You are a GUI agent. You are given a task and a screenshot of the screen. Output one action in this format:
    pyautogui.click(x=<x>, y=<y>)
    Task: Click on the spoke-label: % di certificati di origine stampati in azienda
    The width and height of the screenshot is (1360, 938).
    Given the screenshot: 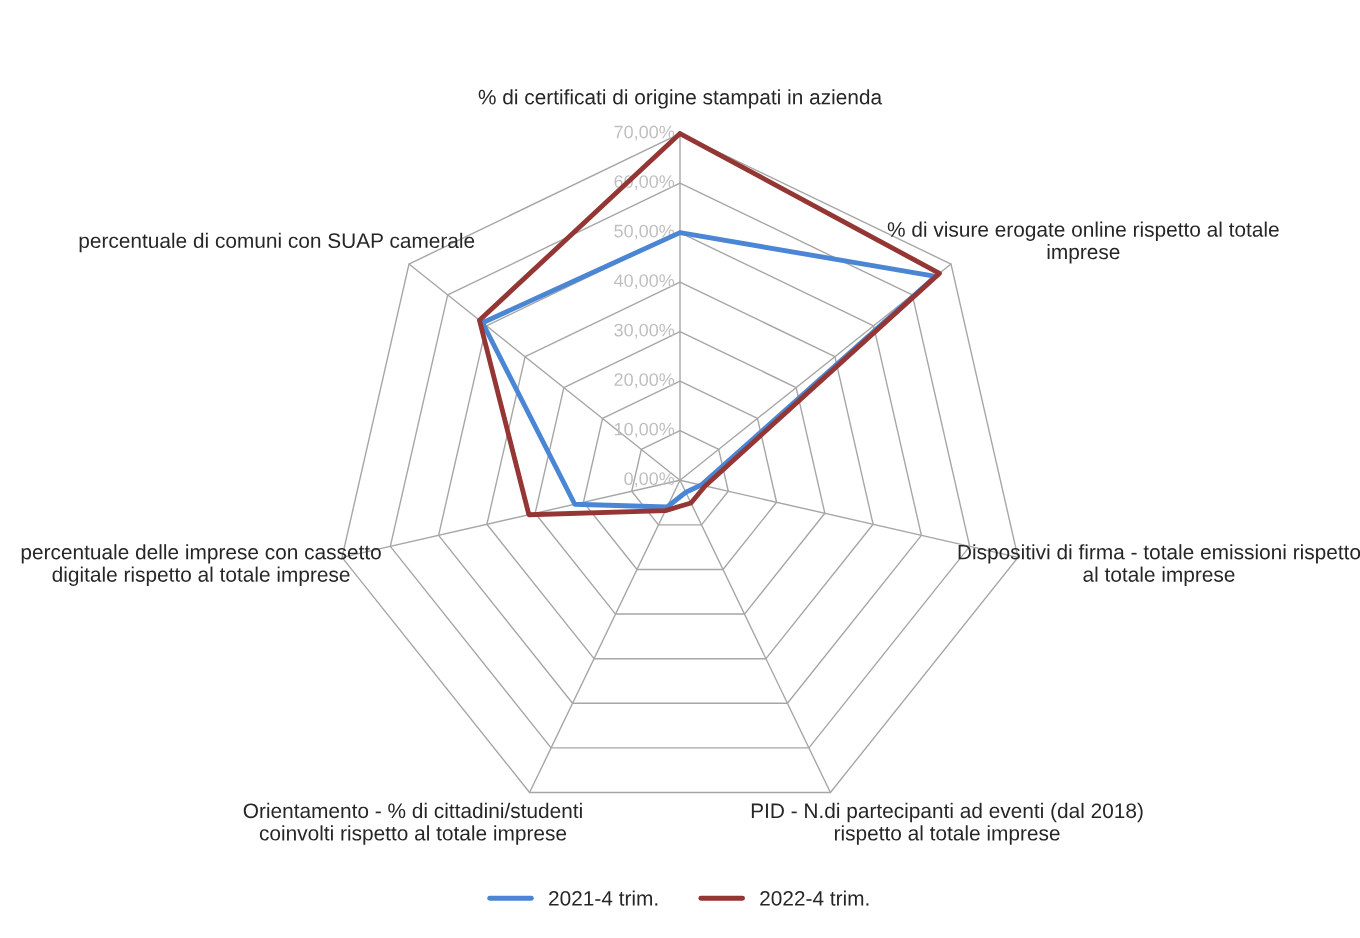 What is the action you would take?
    pyautogui.click(x=680, y=99)
    